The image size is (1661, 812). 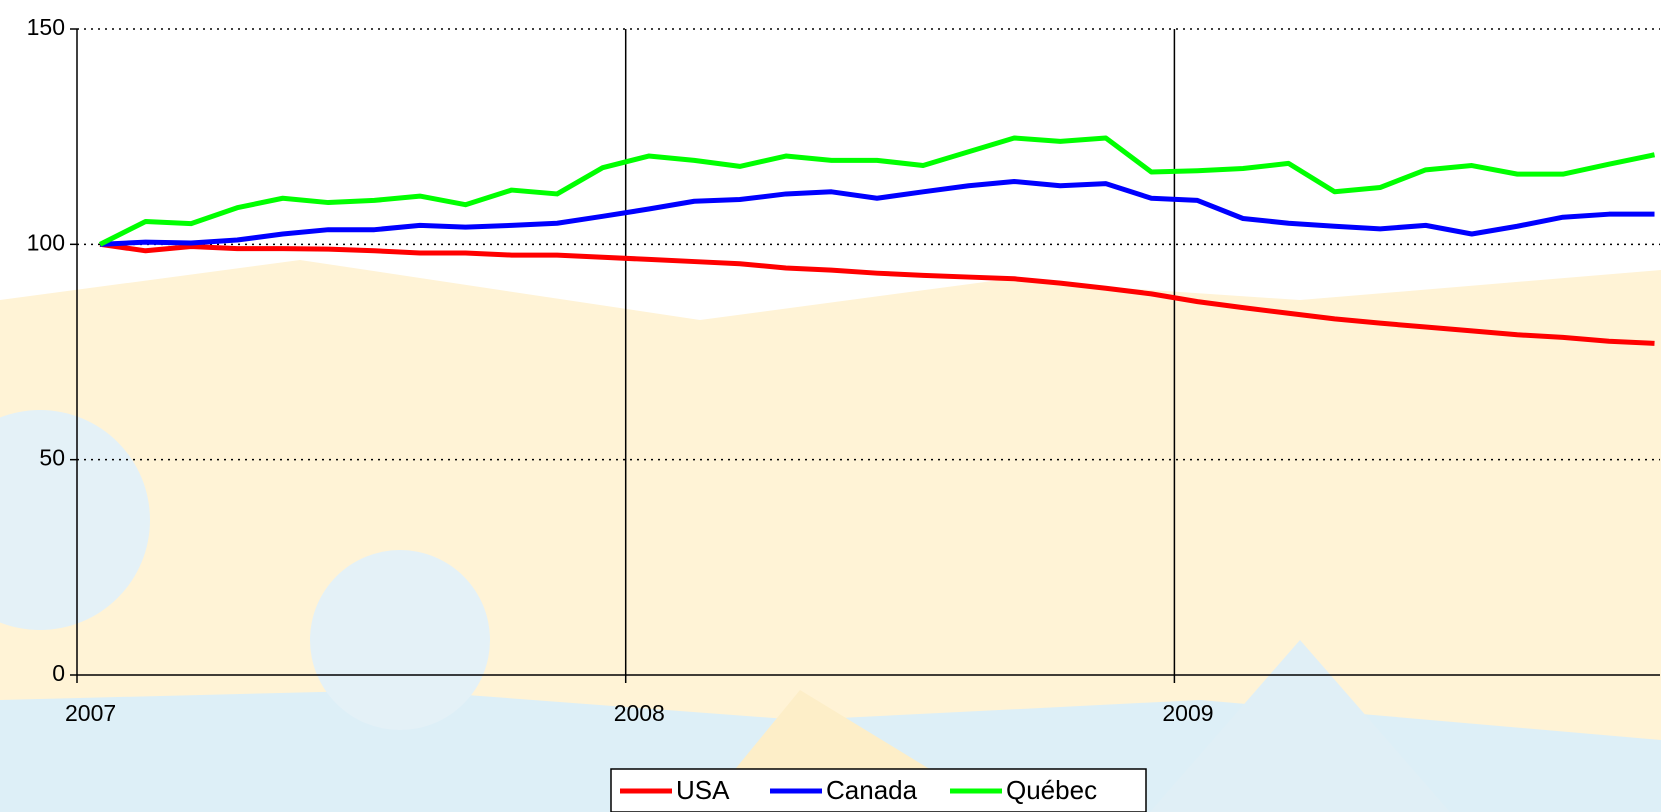 I want to click on x-tick-label: 2008, so click(x=639, y=713).